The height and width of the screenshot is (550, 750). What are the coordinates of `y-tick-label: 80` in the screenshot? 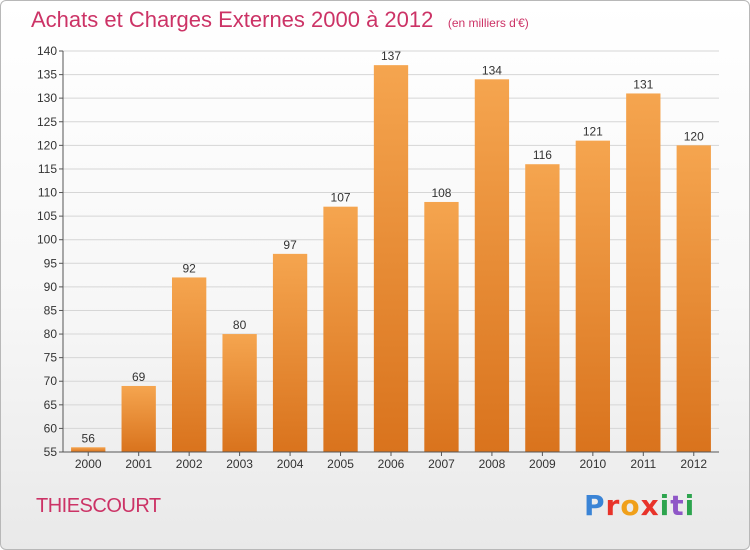 It's located at (51, 334).